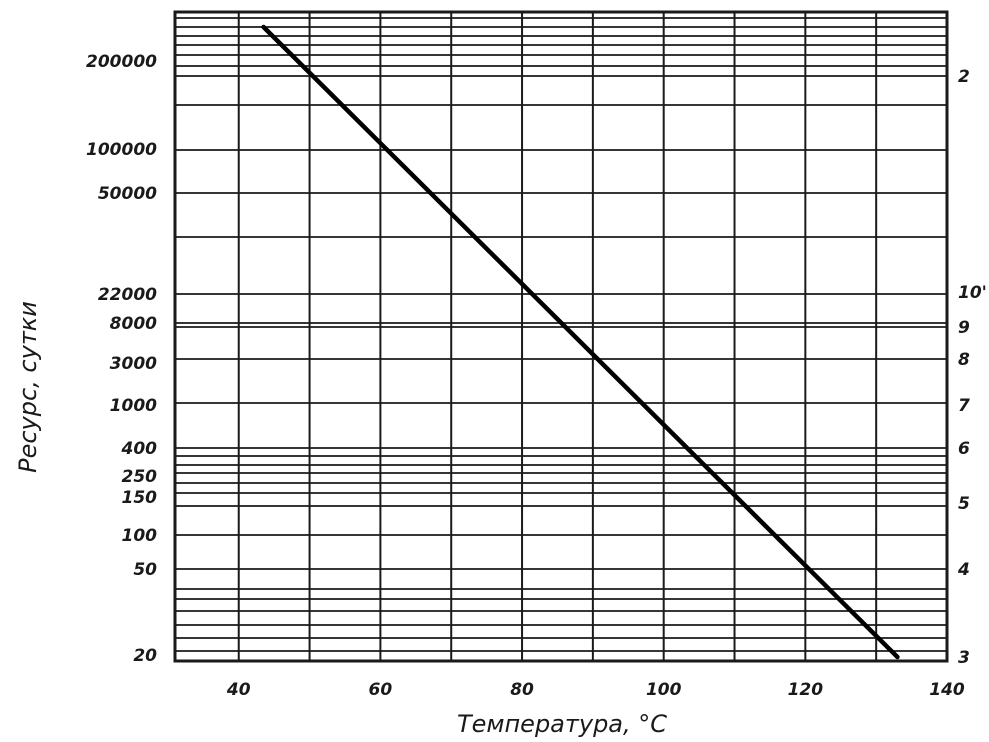  What do you see at coordinates (145, 656) in the screenshot?
I see `left-tick-label: 20` at bounding box center [145, 656].